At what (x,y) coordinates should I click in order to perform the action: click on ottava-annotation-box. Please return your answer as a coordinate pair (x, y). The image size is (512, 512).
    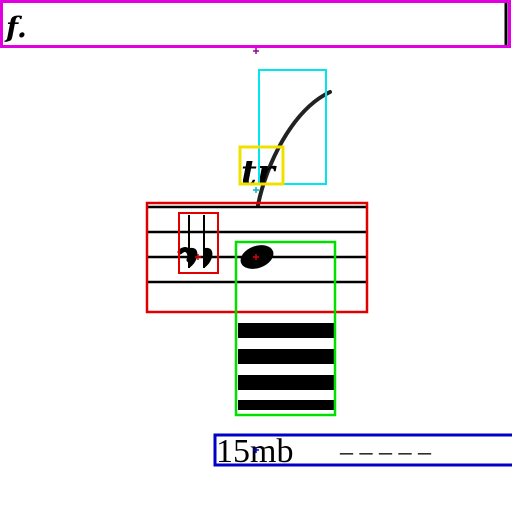
    Looking at the image, I should click on (362, 450).